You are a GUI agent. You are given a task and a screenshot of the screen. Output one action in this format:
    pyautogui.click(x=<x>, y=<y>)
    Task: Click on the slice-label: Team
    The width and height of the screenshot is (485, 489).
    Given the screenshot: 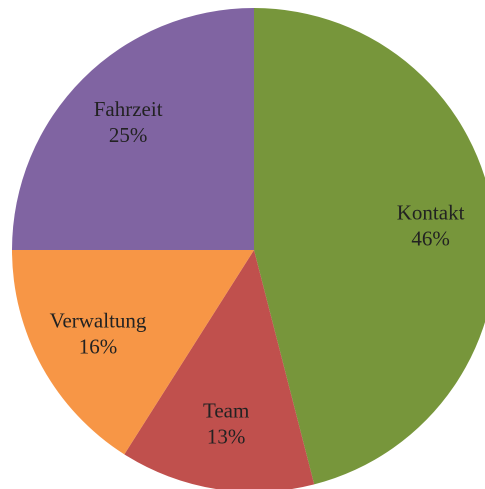 What is the action you would take?
    pyautogui.click(x=226, y=411)
    